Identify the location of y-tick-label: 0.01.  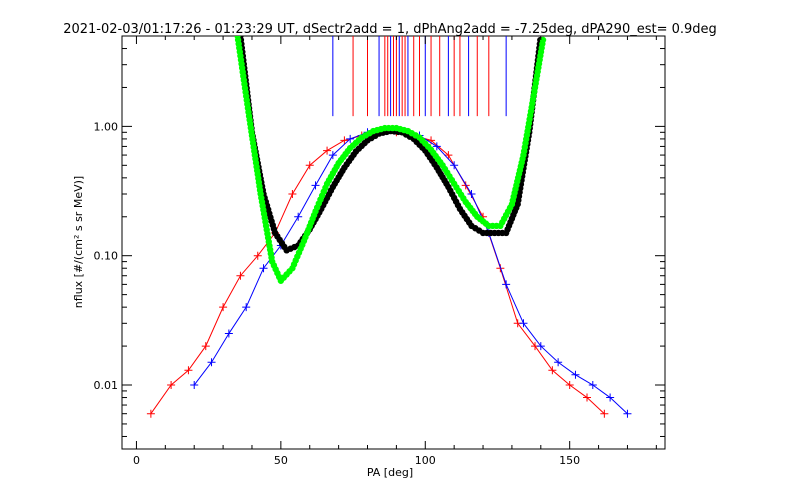
(106, 385).